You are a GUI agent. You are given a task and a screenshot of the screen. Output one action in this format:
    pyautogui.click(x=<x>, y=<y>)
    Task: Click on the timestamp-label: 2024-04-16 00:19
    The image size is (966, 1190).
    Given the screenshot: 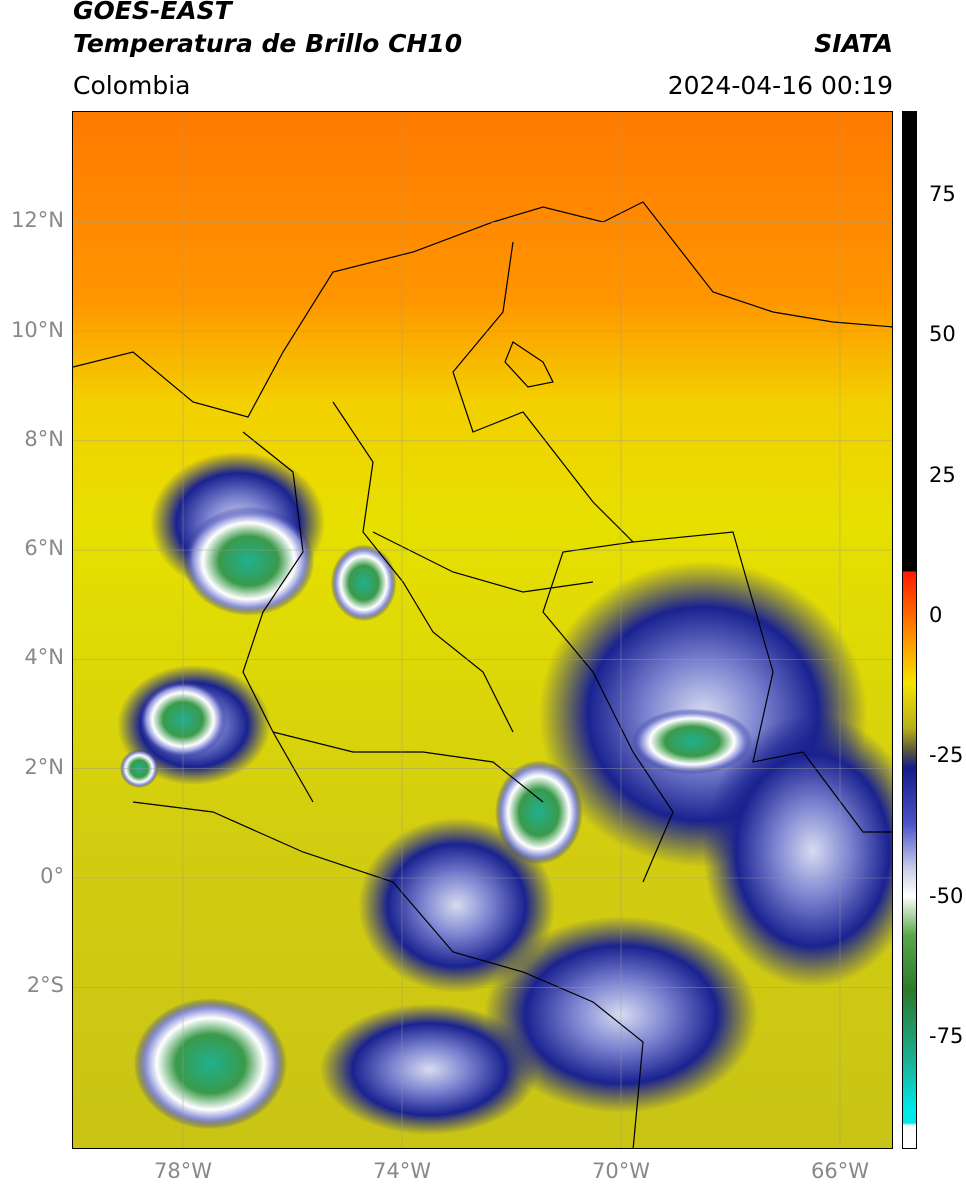 What is the action you would take?
    pyautogui.click(x=780, y=85)
    